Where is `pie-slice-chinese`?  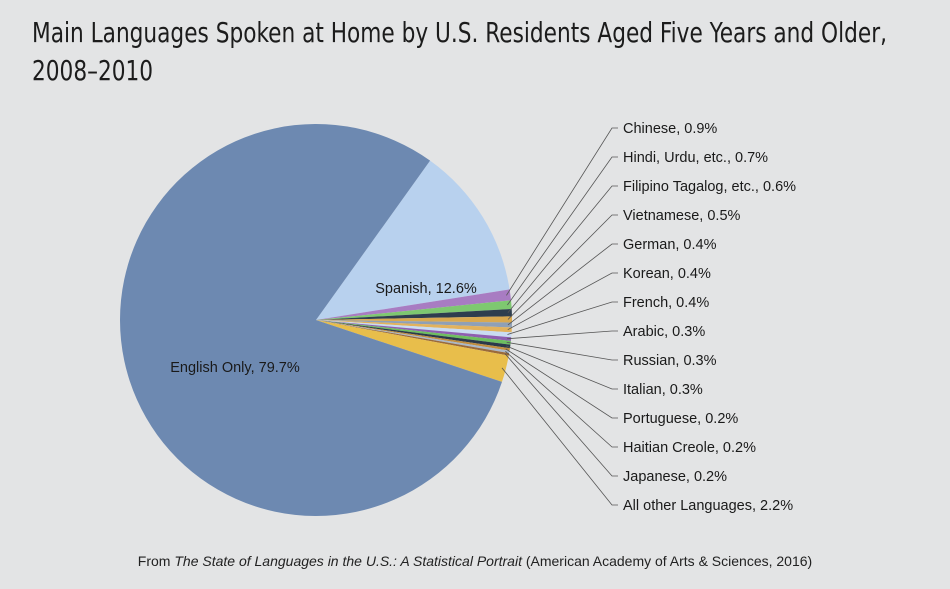
pie-slice-chinese is located at coordinates (414, 304).